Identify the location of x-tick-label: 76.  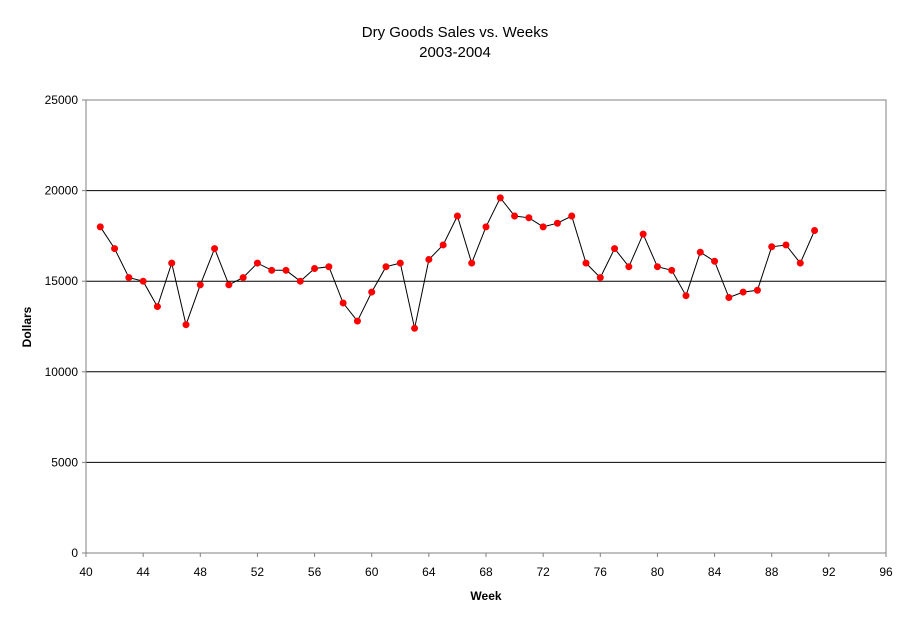
(601, 572).